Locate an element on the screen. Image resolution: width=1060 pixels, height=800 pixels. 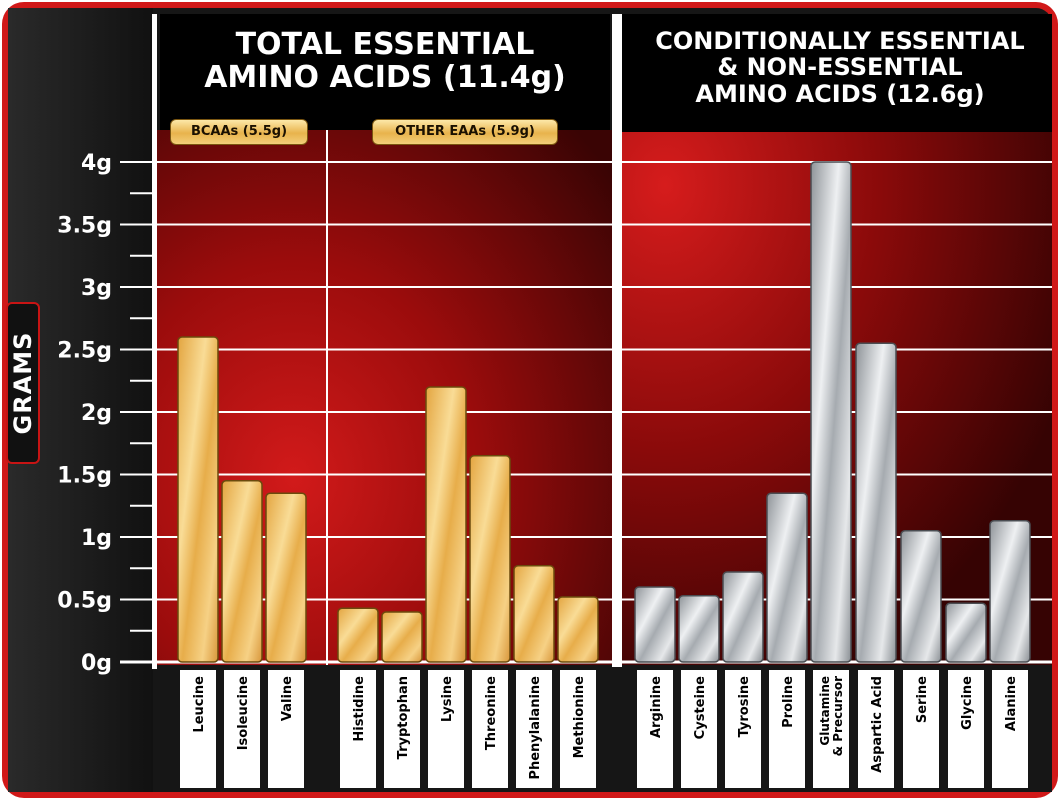
label-strip is located at coordinates (604, 729).